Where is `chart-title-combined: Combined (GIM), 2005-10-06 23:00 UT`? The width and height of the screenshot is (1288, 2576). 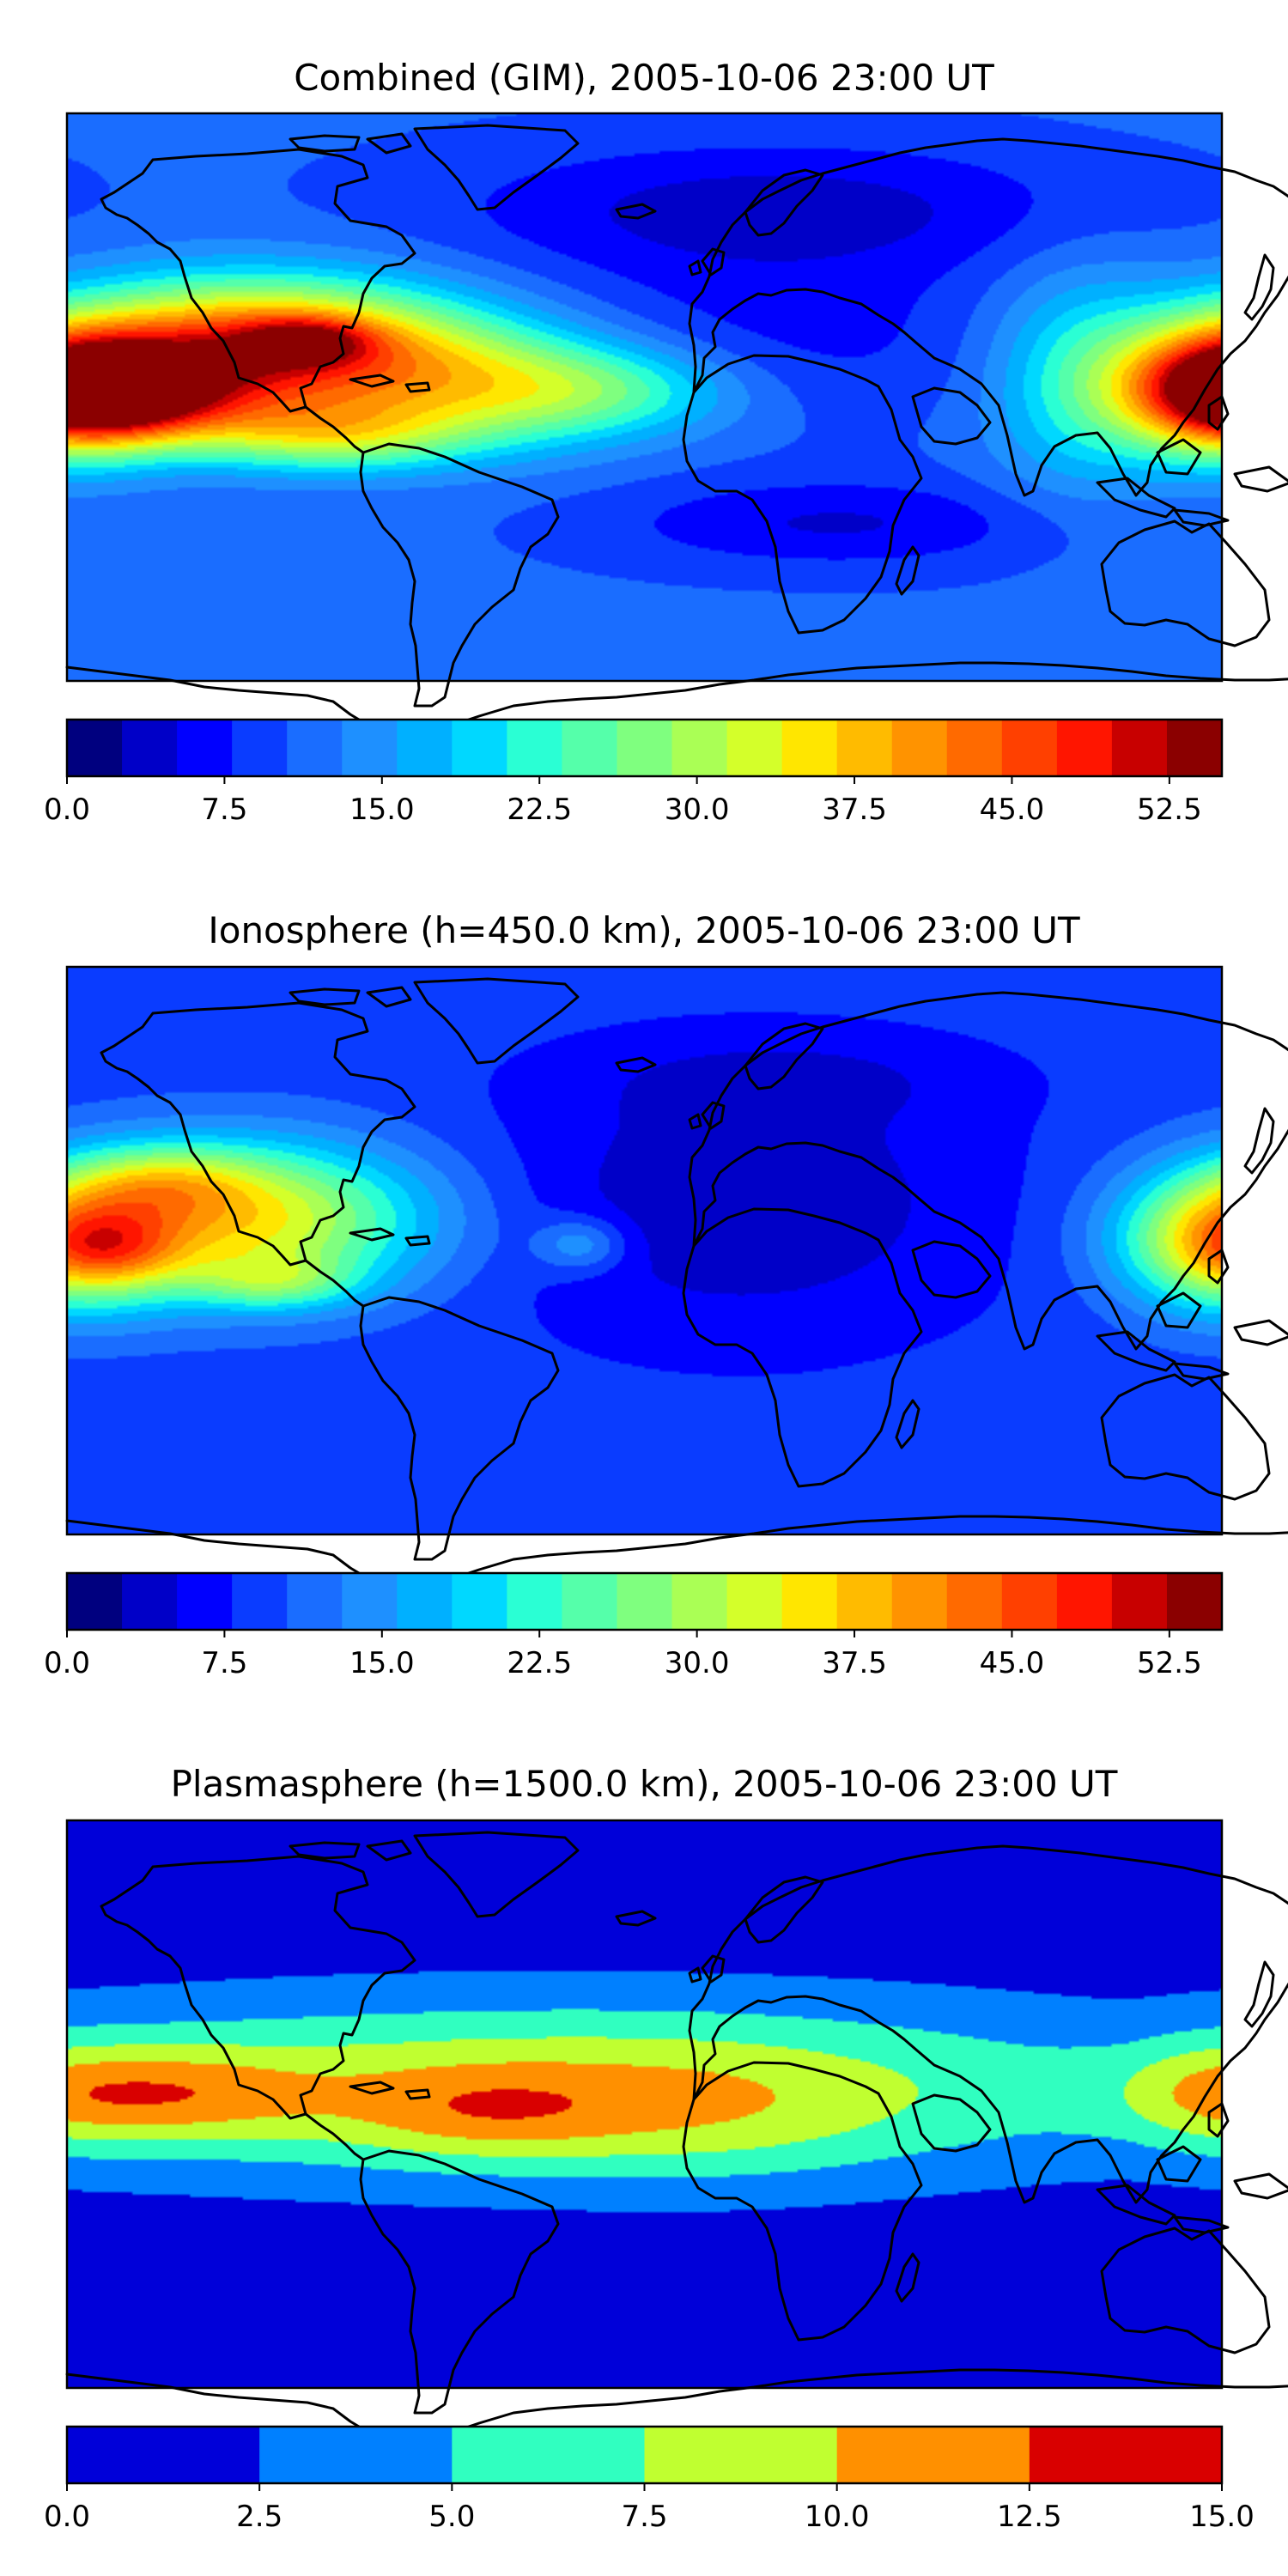 chart-title-combined: Combined (GIM), 2005-10-06 23:00 UT is located at coordinates (644, 78).